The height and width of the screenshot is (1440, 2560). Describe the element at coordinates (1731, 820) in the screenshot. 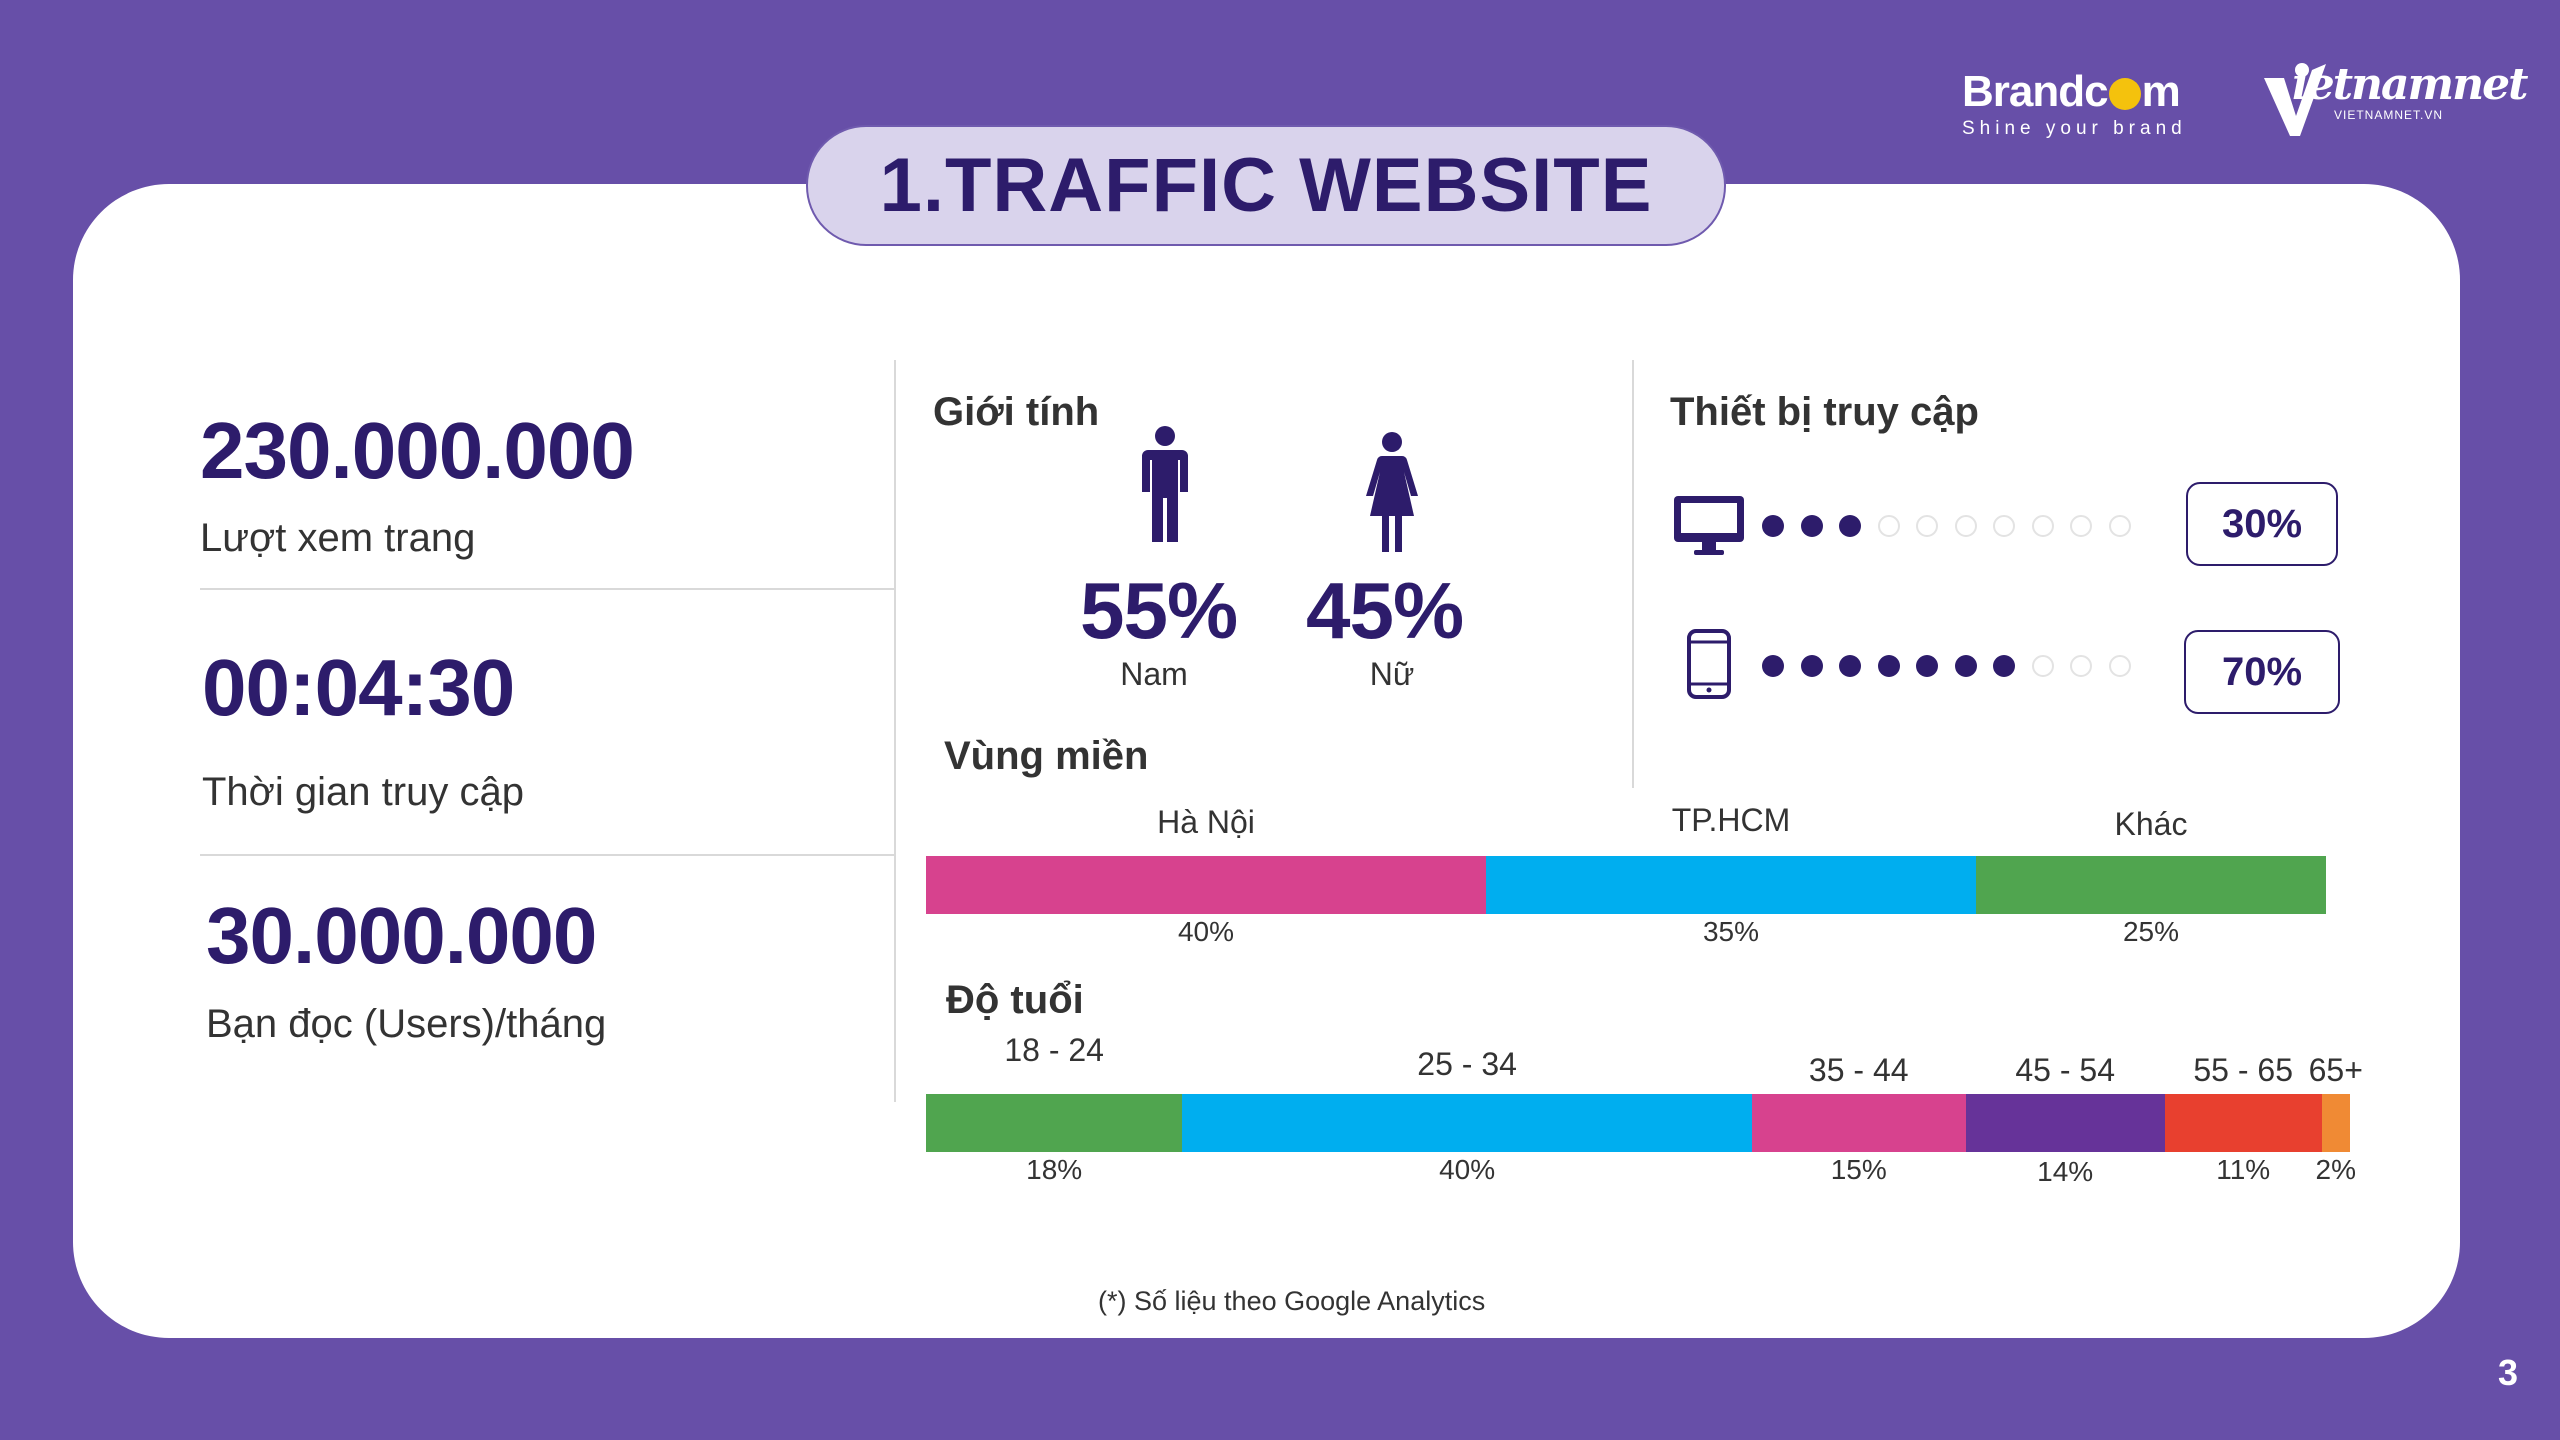

I see `region-segment-label: TP.HCM` at that location.